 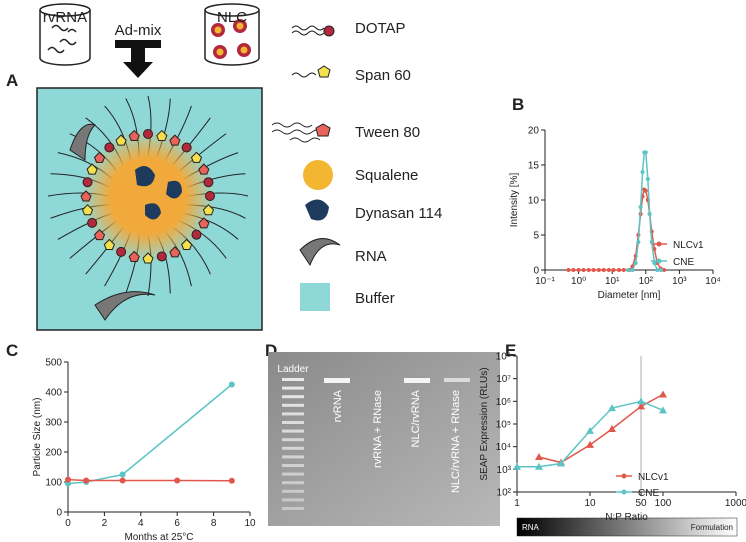 What do you see at coordinates (545, 281) in the screenshot?
I see `x-tick-label: 10⁻¹` at bounding box center [545, 281].